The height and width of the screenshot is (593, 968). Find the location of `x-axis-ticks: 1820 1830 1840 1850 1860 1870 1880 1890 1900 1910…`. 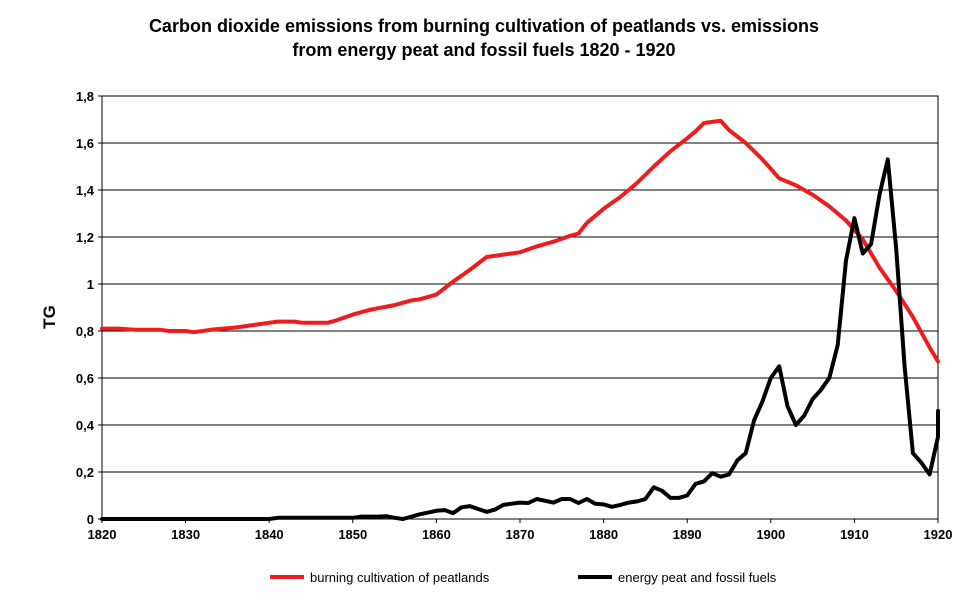

x-axis-ticks: 1820 1830 1840 1850 1860 1870 1880 1890 1900 1910… is located at coordinates (520, 530).